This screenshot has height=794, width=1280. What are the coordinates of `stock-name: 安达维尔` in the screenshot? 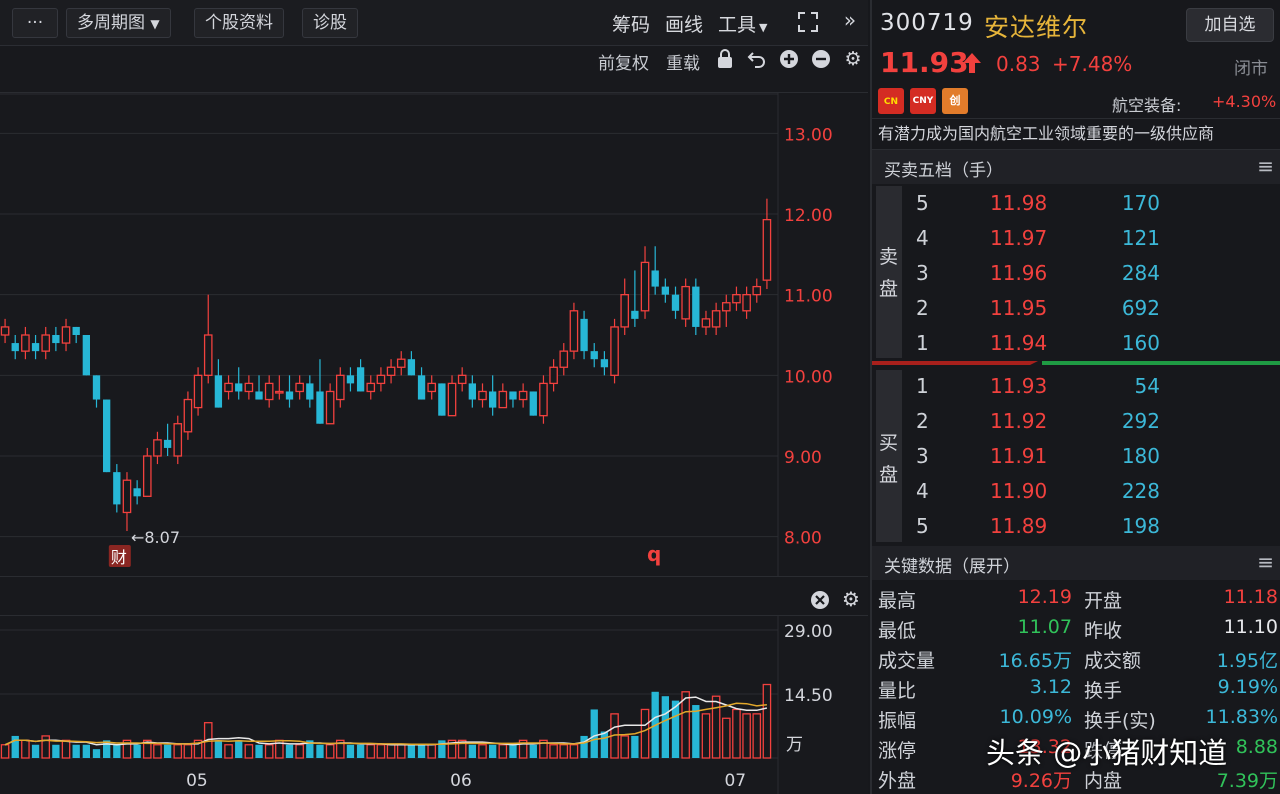 It's located at (1036, 27).